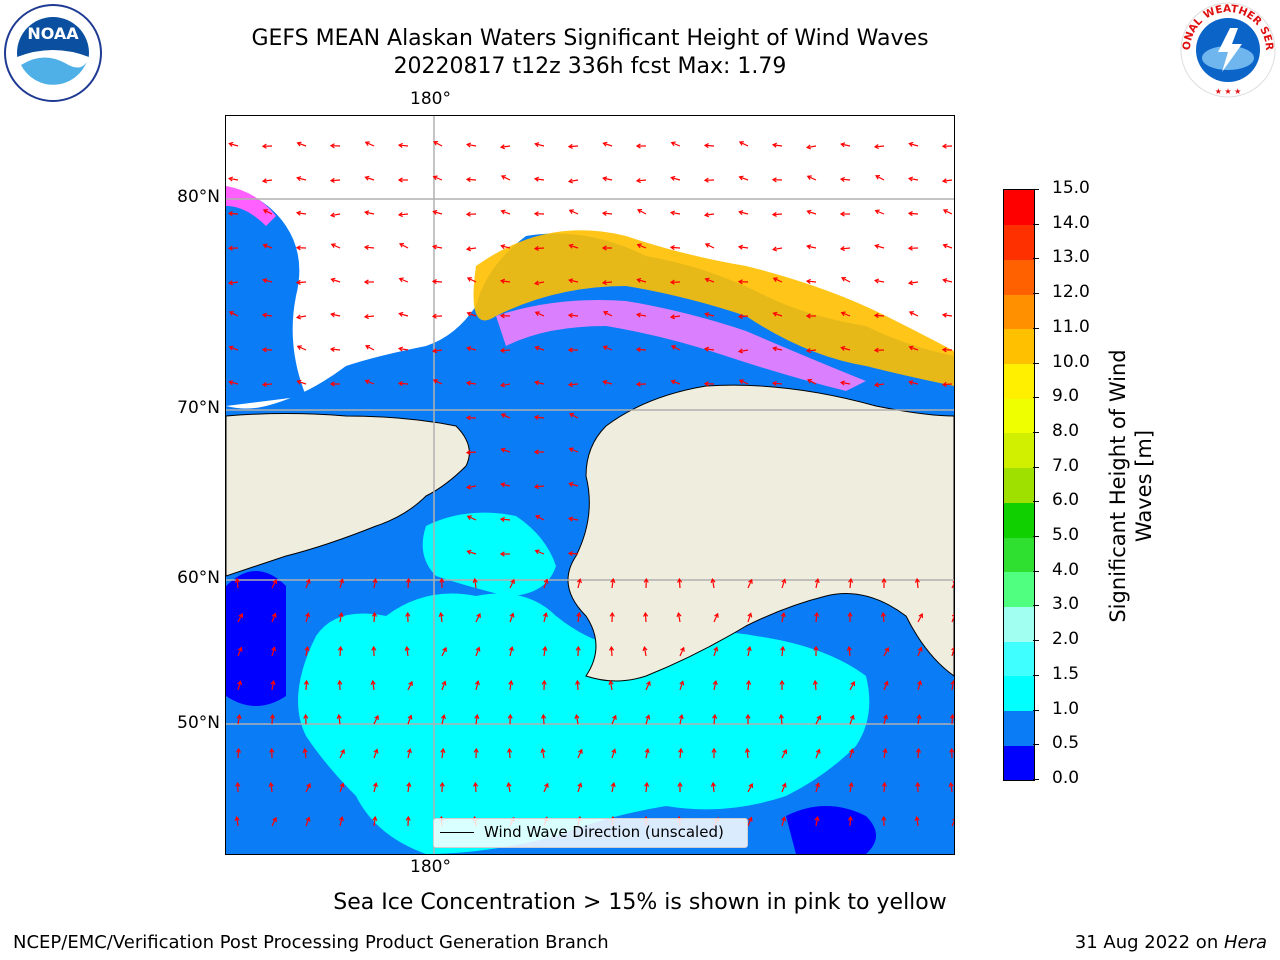  I want to click on colorbar-title-wrap: Significant Height of Wind Waves [m], so click(1131, 490).